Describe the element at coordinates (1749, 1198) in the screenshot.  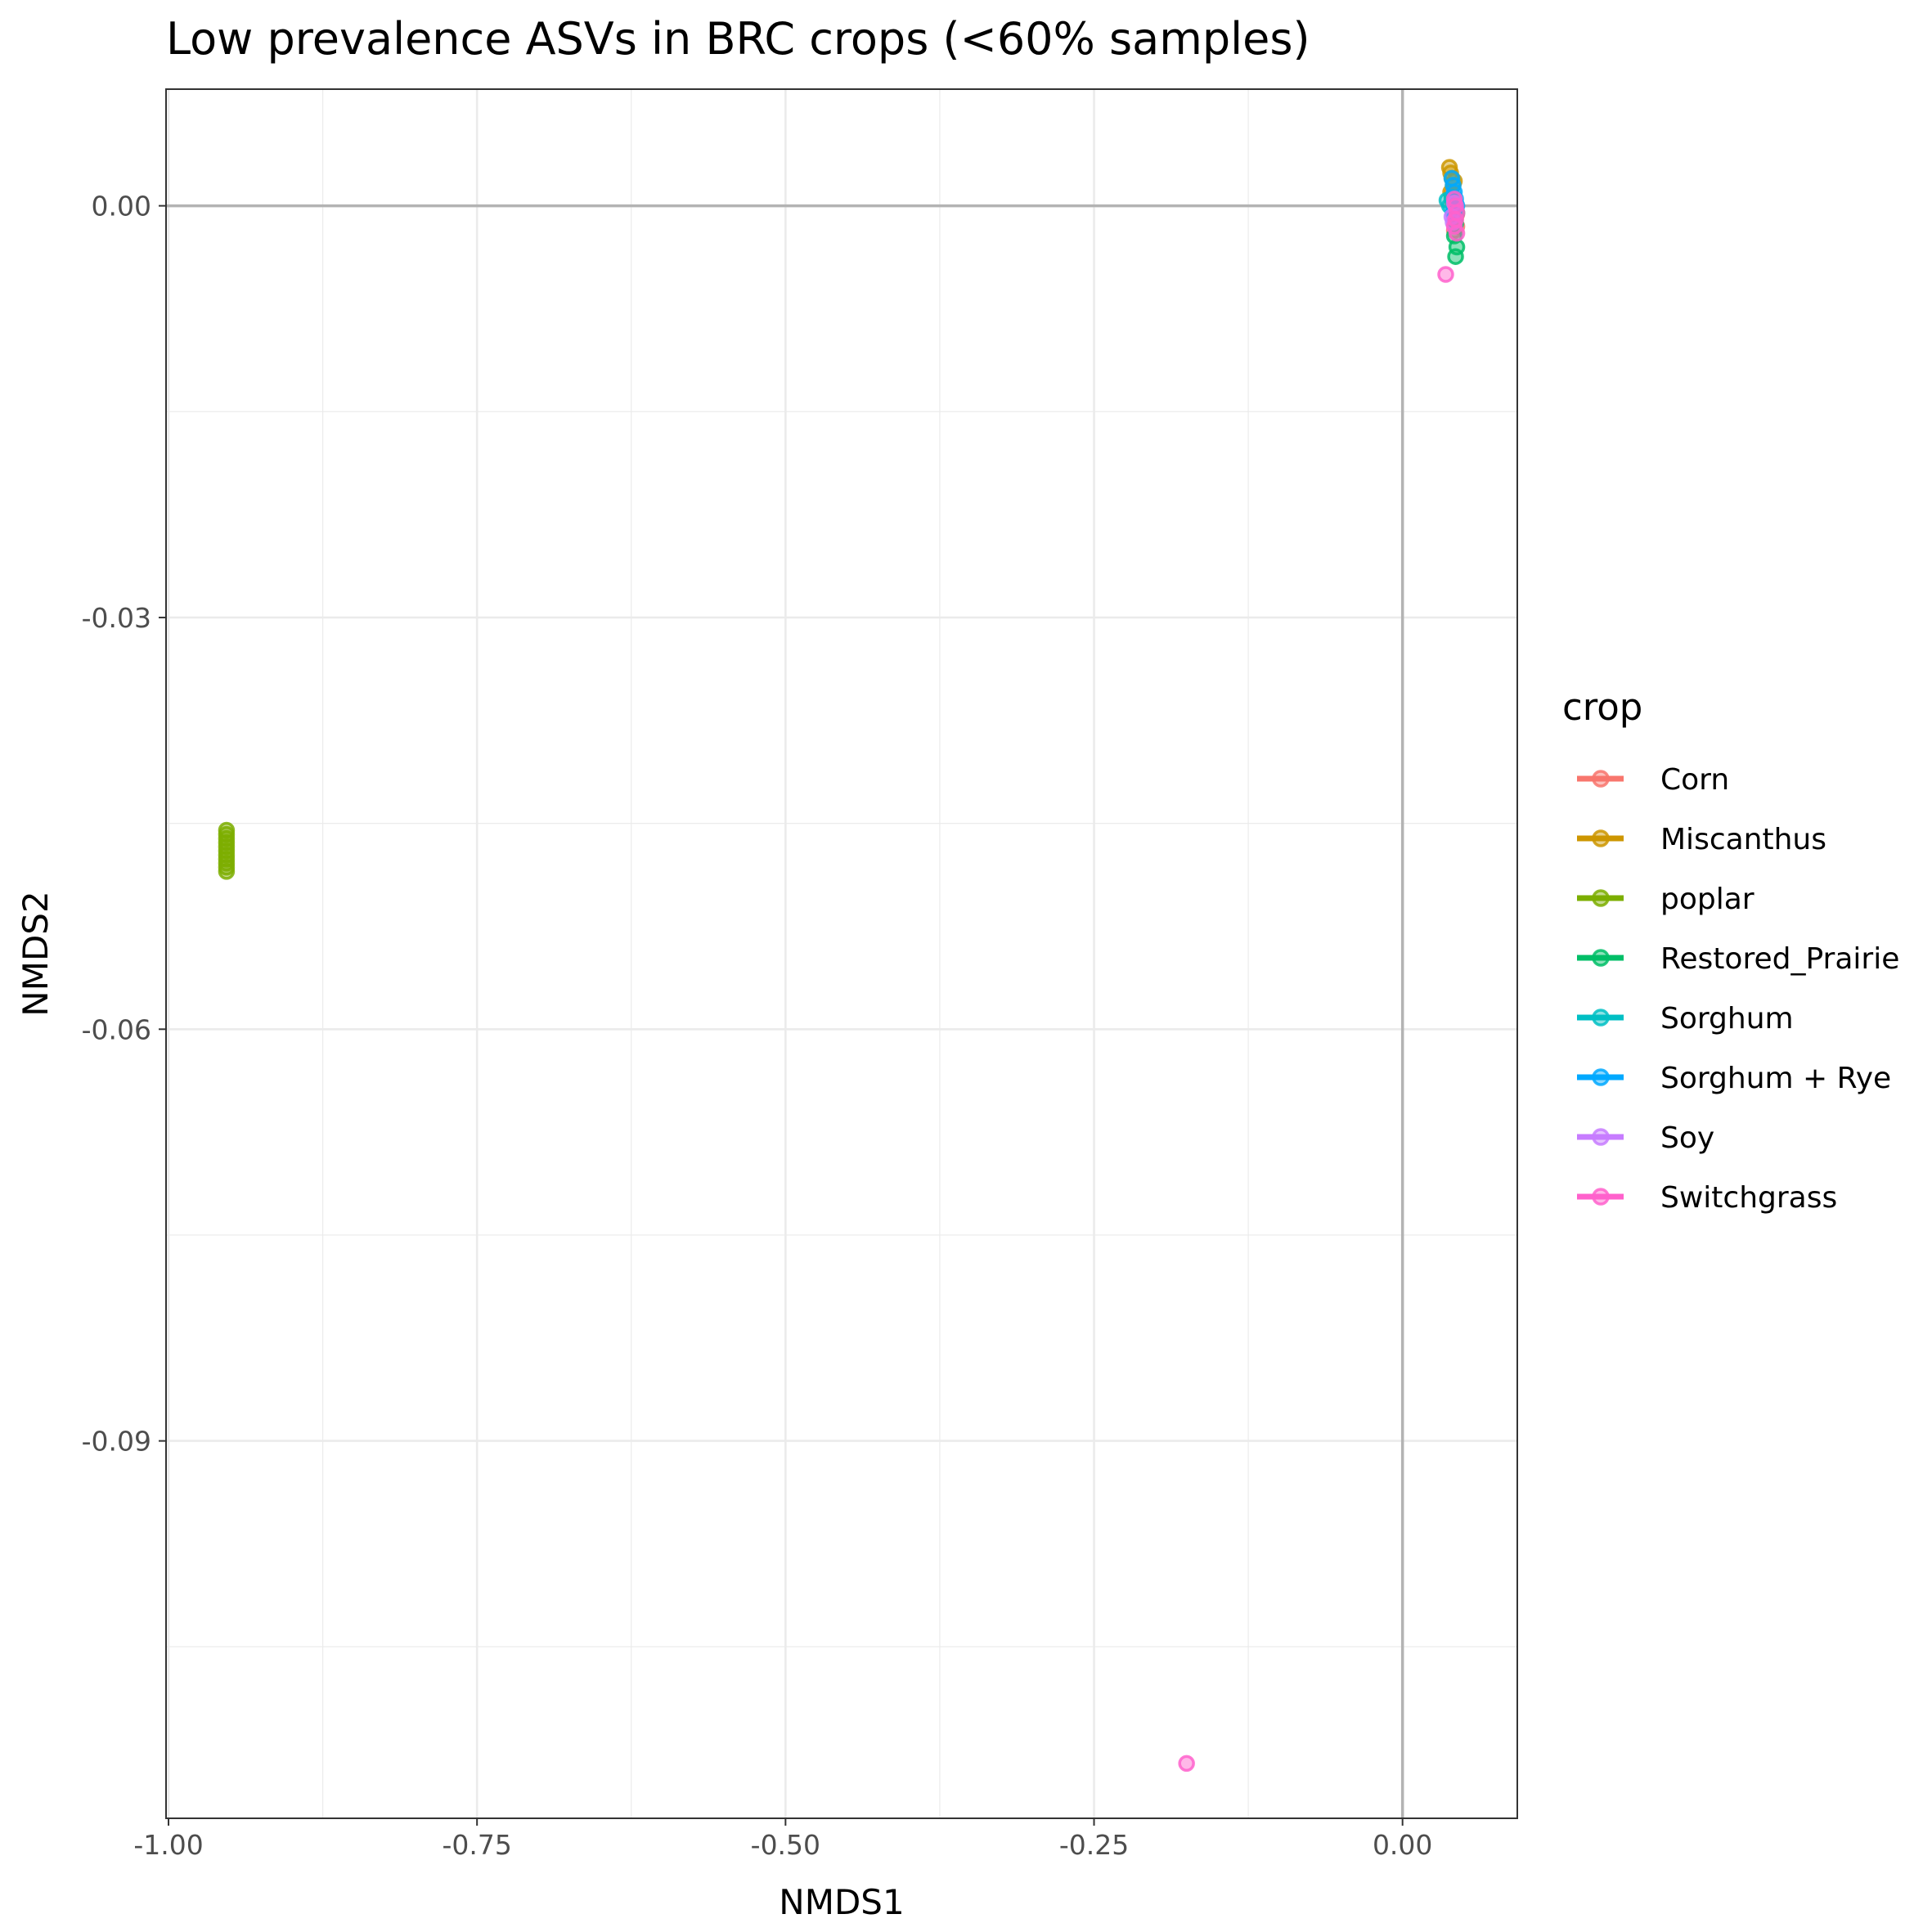
I see `legend-label: Switchgrass` at that location.